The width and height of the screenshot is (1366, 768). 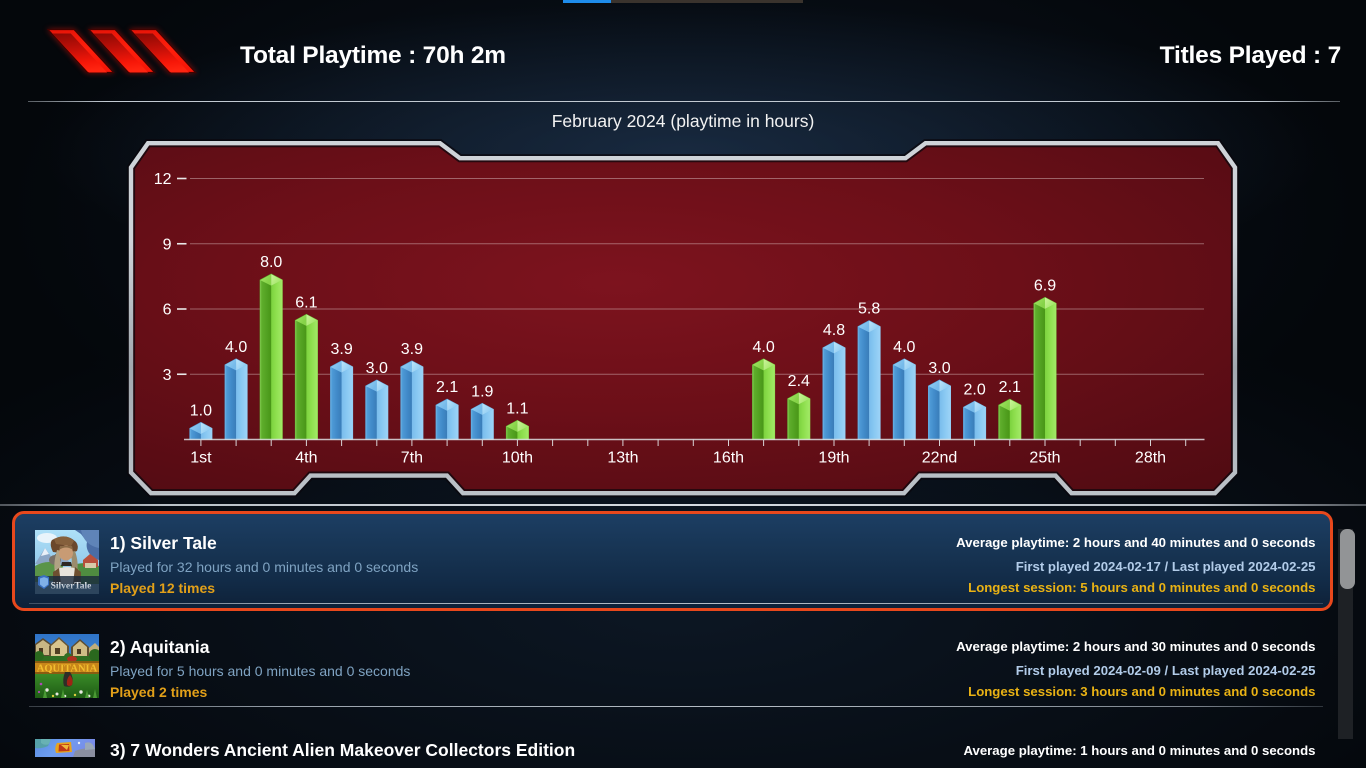 I want to click on svg-text: 8.0, so click(x=271, y=262).